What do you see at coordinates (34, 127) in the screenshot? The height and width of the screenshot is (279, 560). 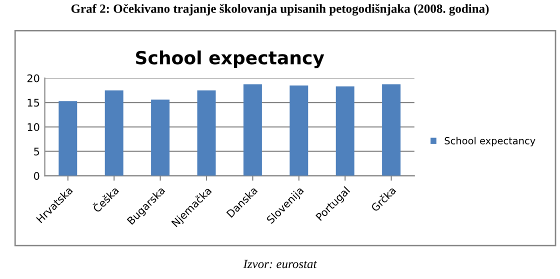 I see `y-tick-label: 10` at bounding box center [34, 127].